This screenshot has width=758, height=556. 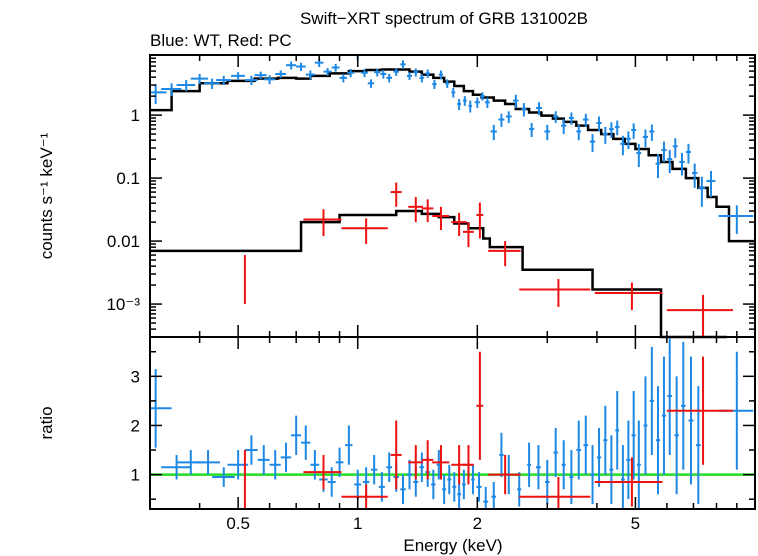 I want to click on x-tick-label: 0.5, so click(x=238, y=523).